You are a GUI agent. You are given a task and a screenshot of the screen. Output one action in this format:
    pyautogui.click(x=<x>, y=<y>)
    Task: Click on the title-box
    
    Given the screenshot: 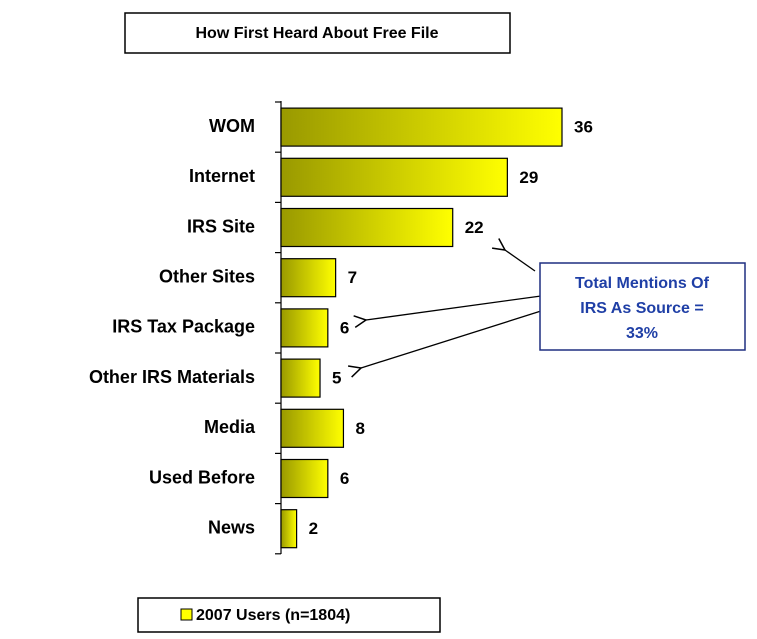 What is the action you would take?
    pyautogui.click(x=317, y=33)
    